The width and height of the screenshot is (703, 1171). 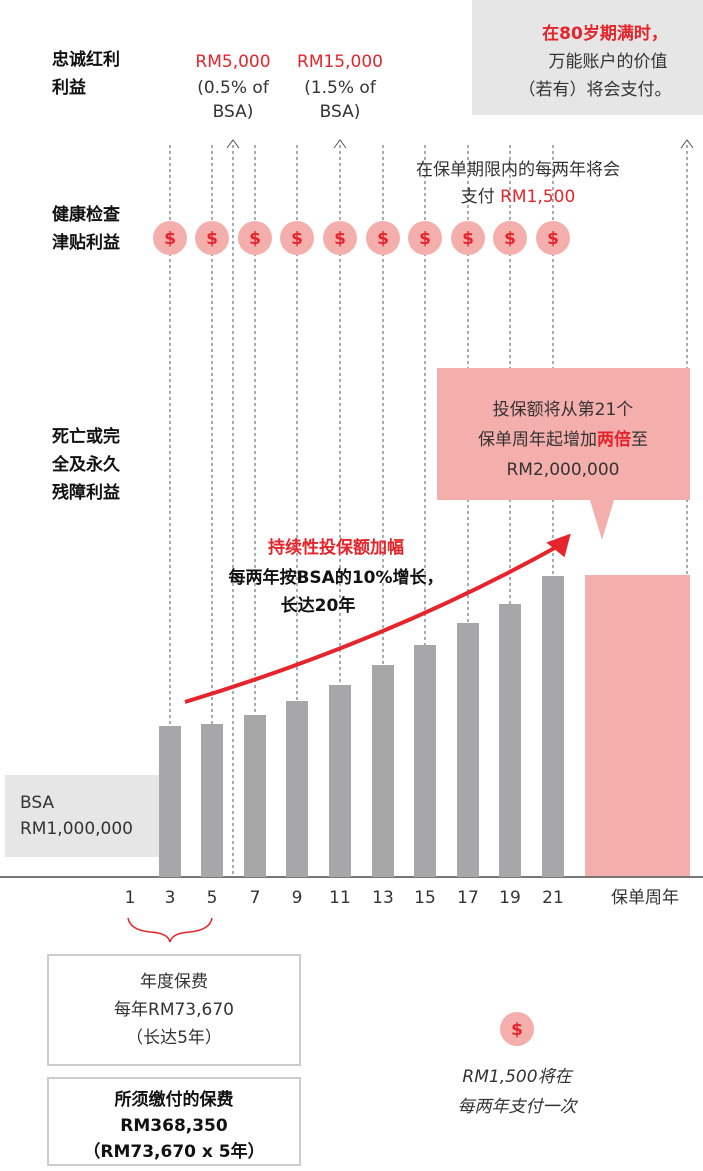 What do you see at coordinates (480, 197) in the screenshot?
I see `text: 支付` at bounding box center [480, 197].